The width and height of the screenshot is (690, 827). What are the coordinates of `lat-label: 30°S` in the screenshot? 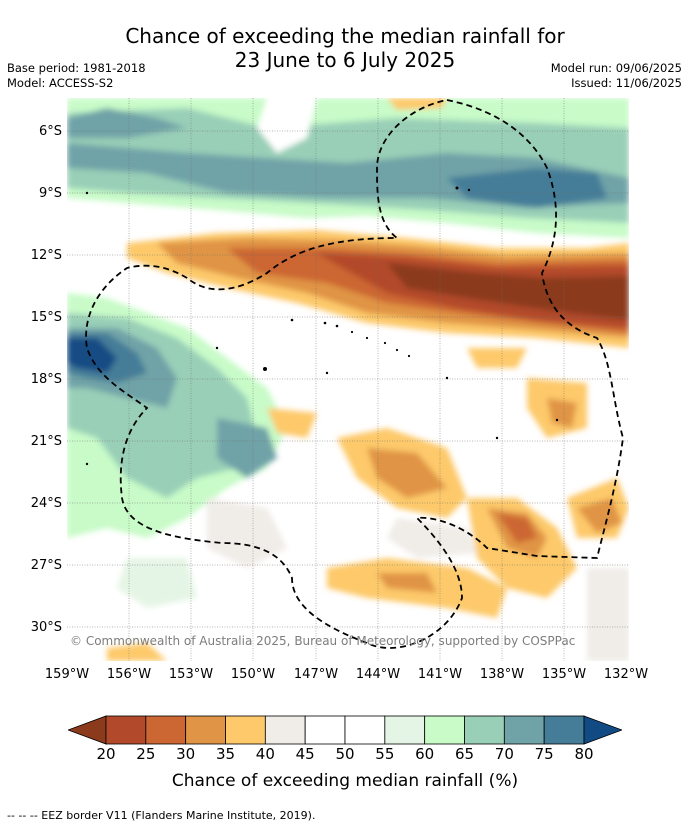 It's located at (46, 627).